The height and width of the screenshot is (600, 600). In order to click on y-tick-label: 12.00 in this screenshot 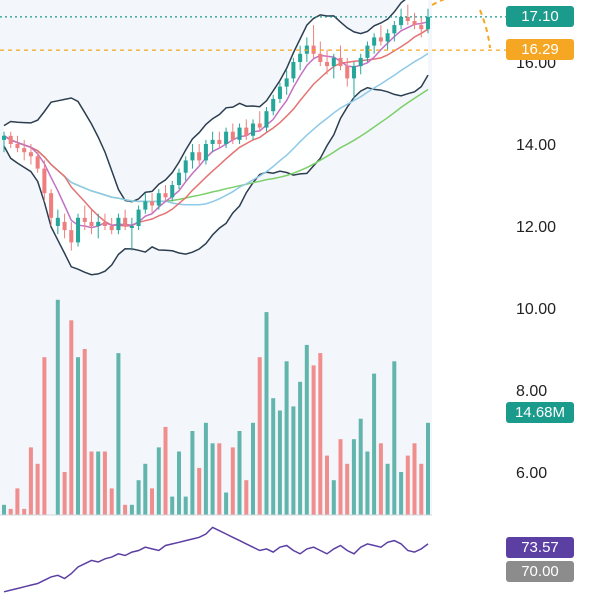, I will do `click(536, 227)`.